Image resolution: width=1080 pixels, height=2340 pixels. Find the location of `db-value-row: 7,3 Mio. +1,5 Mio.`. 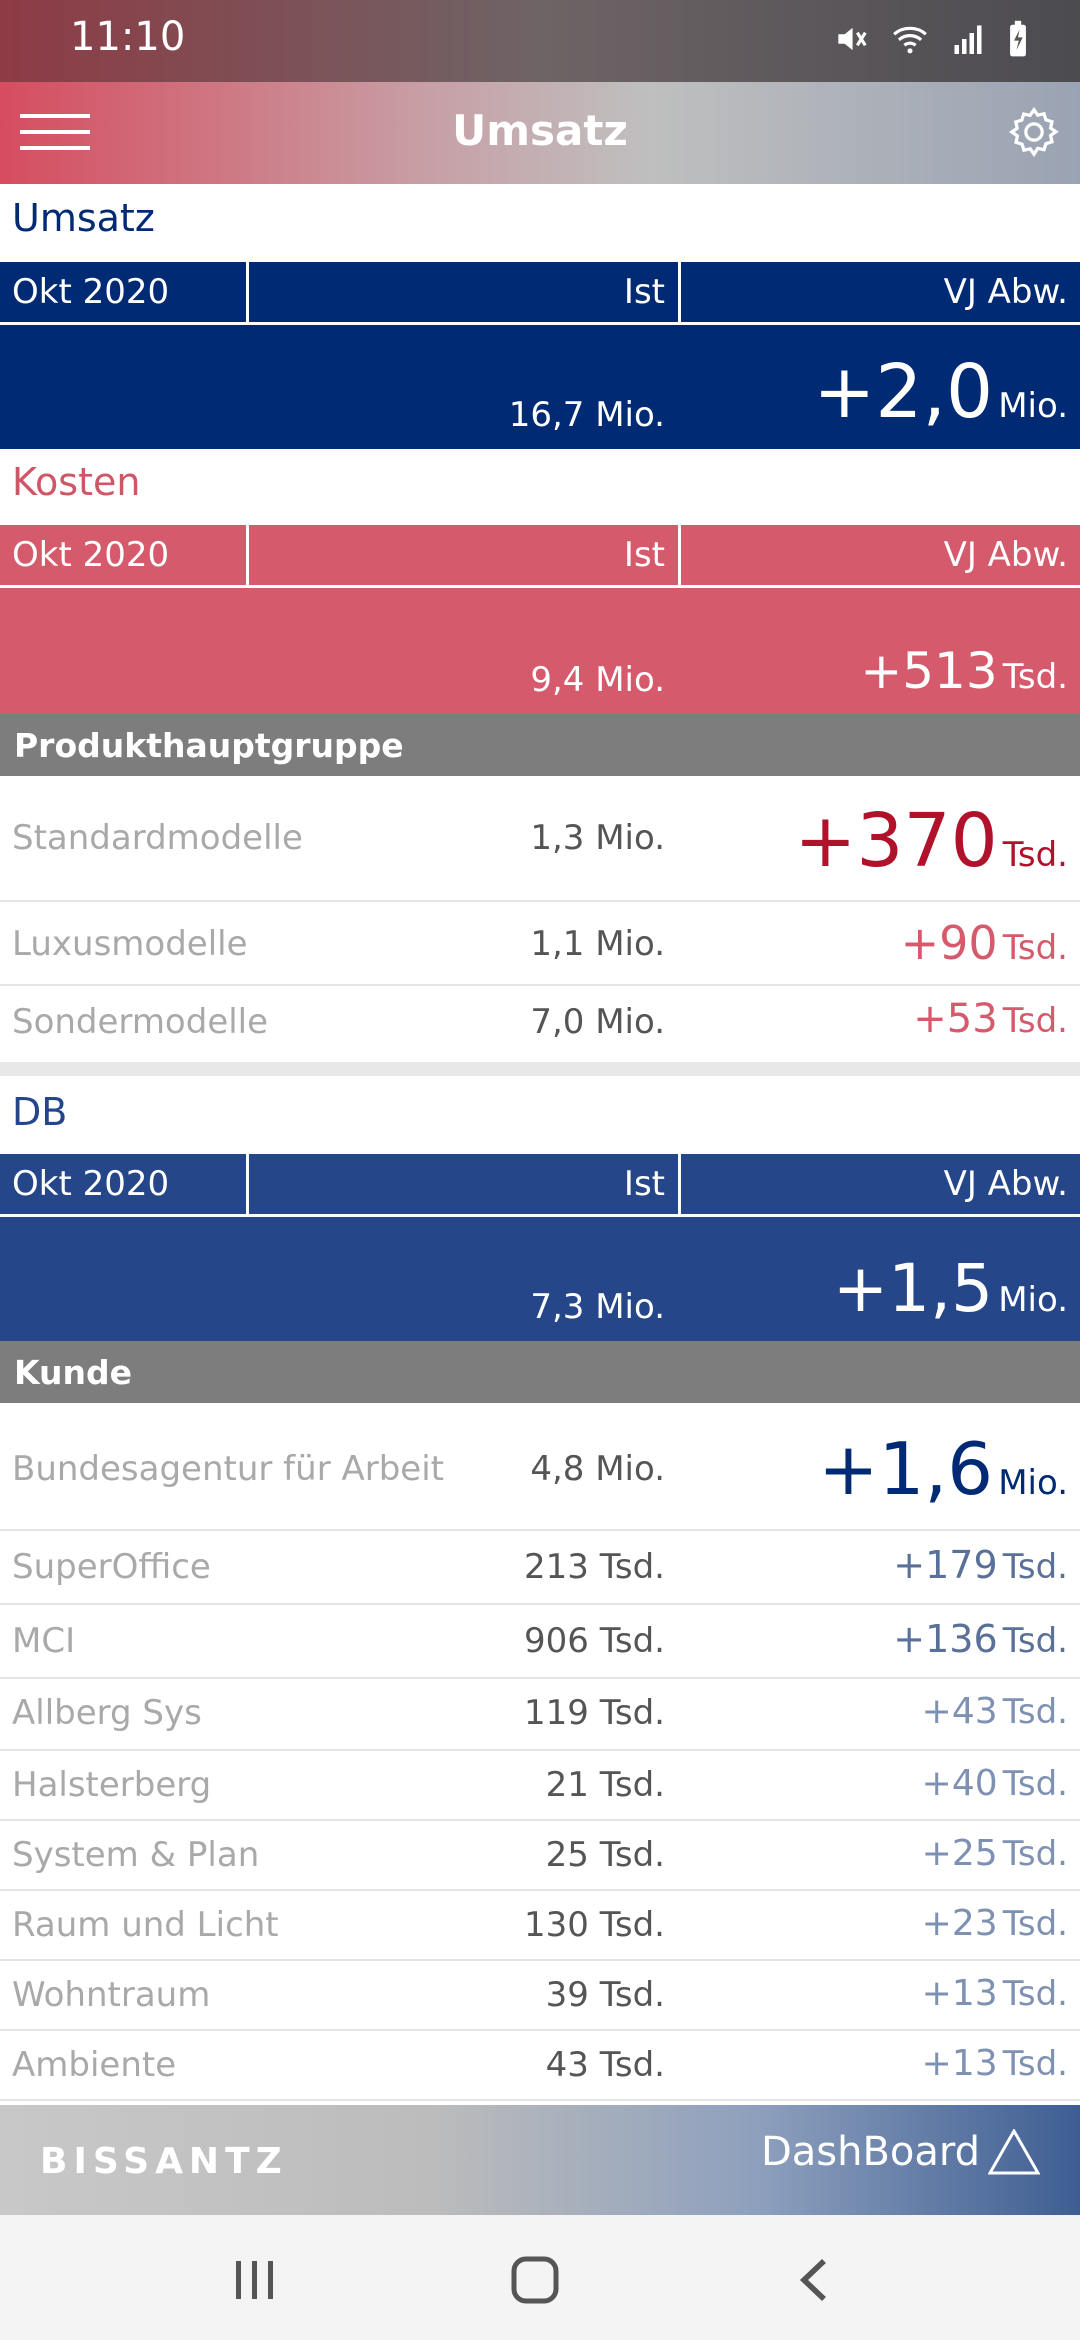

db-value-row: 7,3 Mio. +1,5 Mio. is located at coordinates (540, 1277).